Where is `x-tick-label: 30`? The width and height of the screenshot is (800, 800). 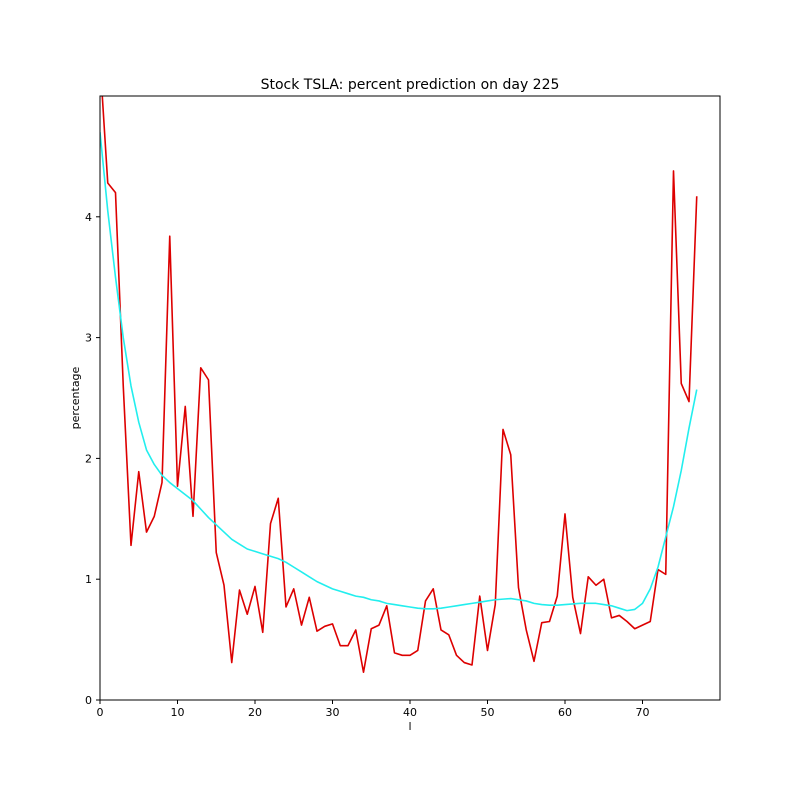
x-tick-label: 30 is located at coordinates (333, 712).